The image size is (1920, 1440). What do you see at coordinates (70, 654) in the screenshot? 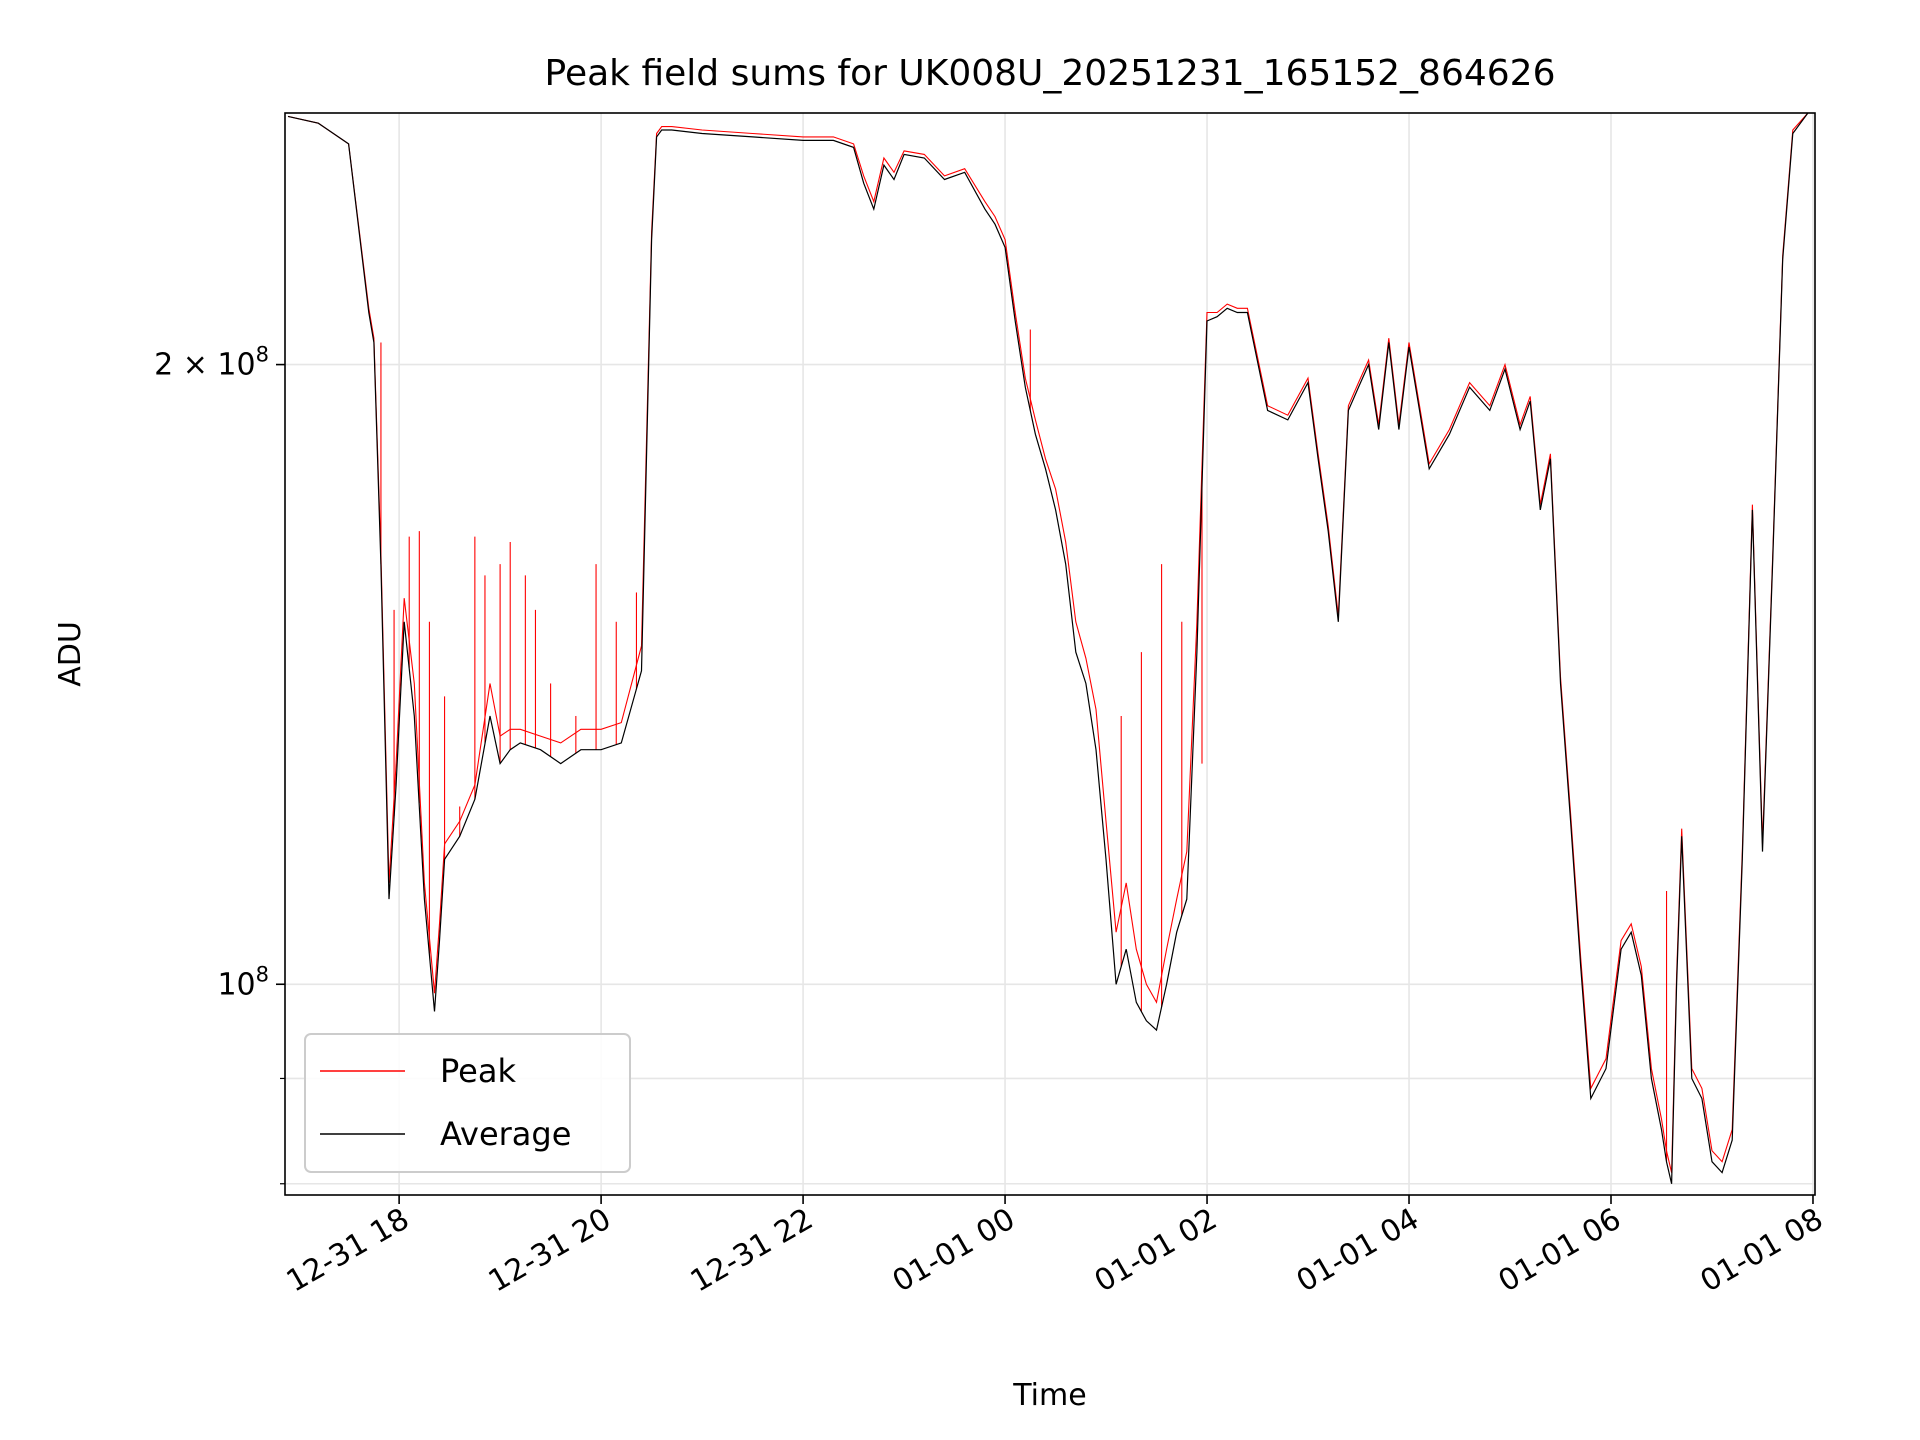
I see `y-axis-label: ADU` at bounding box center [70, 654].